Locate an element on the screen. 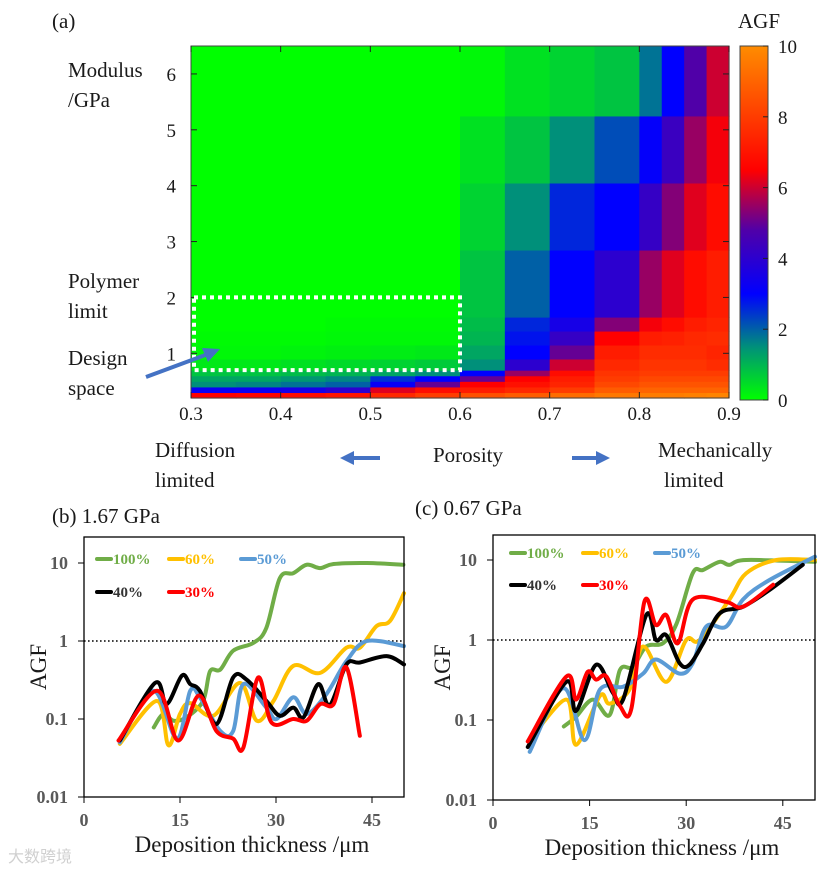 This screenshot has width=830, height=872. arrow-left-icon is located at coordinates (360, 458).